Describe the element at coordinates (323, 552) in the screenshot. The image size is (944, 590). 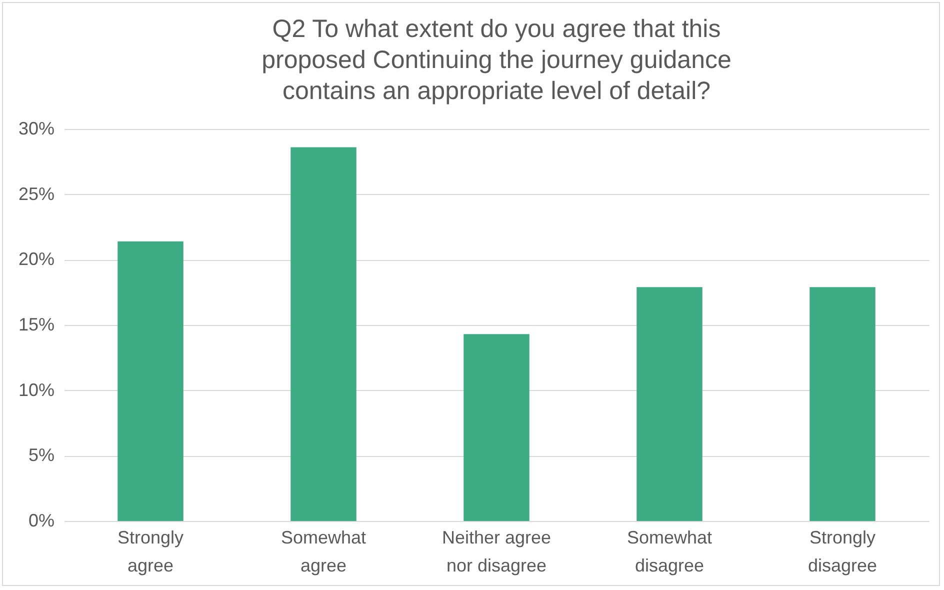
I see `x-tick-label: Somewhat agree` at that location.